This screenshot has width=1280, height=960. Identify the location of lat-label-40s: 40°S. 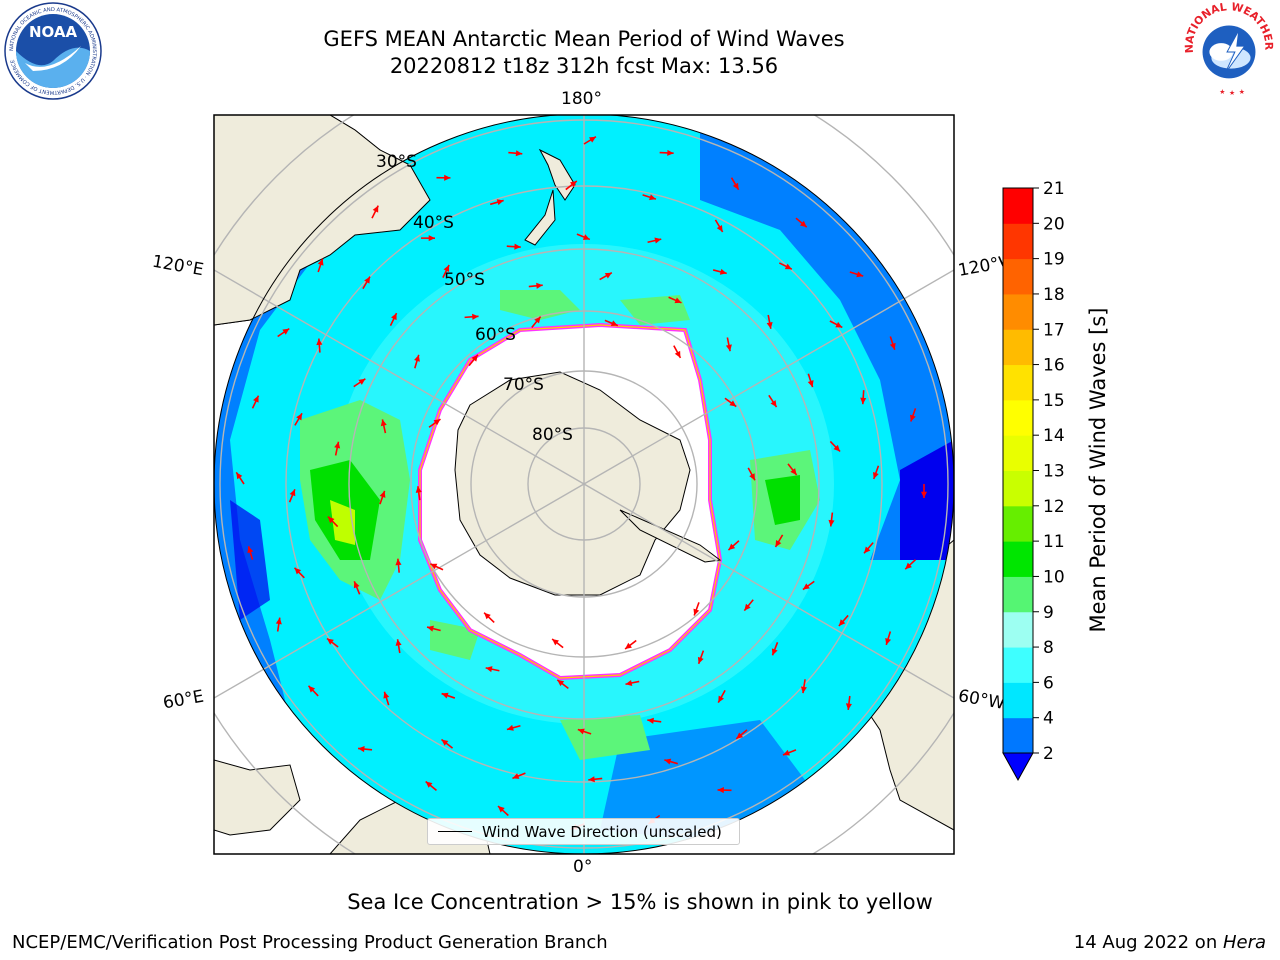
(433, 223).